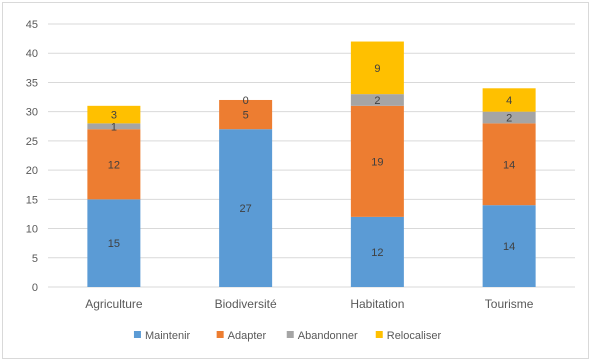  I want to click on category-label: Agriculture, so click(114, 304).